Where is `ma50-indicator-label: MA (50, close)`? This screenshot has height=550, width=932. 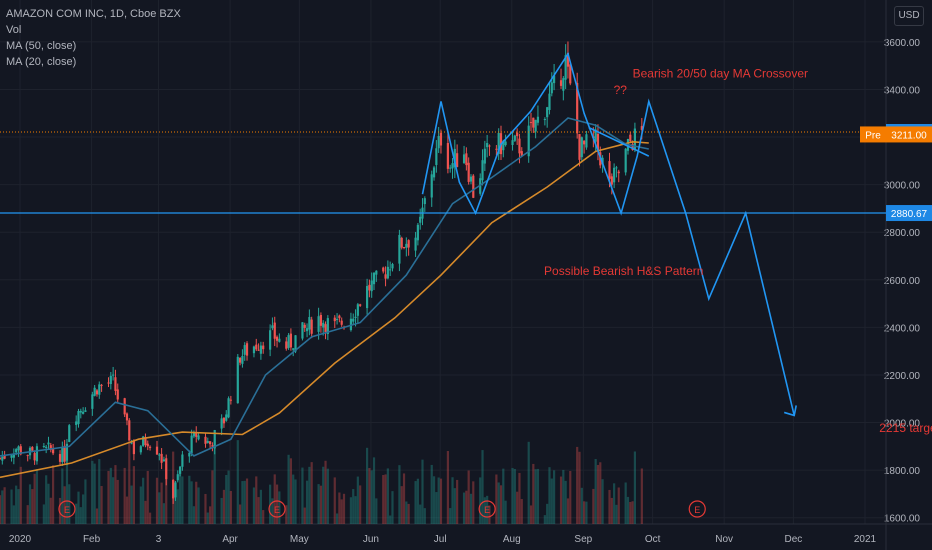 ma50-indicator-label: MA (50, close) is located at coordinates (41, 46).